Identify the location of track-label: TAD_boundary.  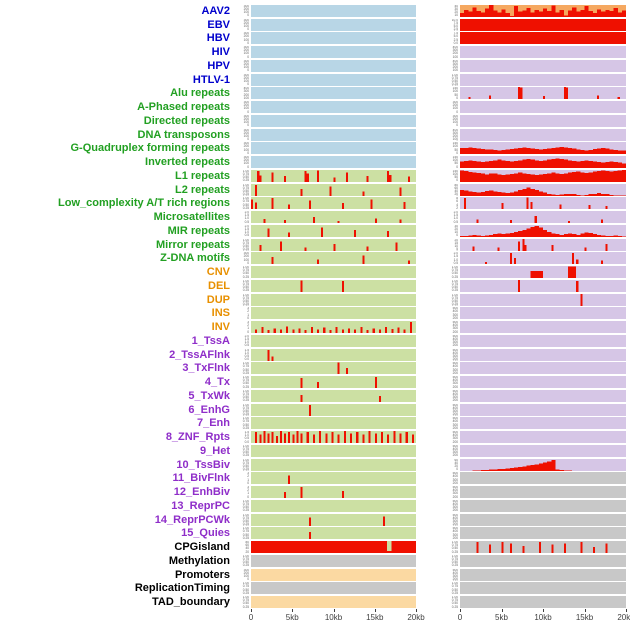
(190, 602).